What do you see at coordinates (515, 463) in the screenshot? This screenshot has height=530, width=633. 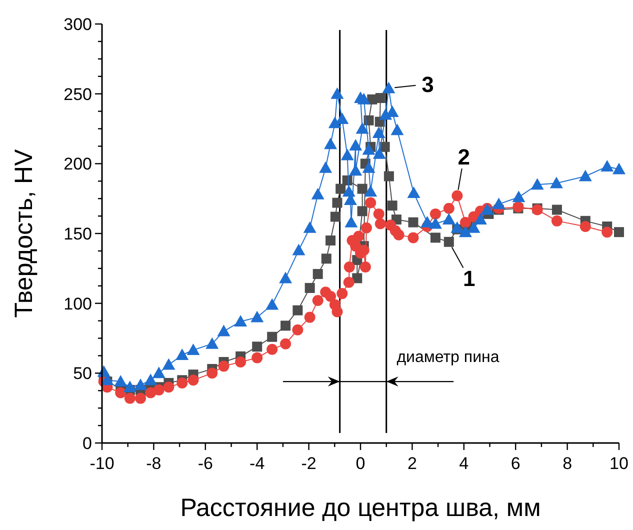 I see `x-tick-label: 6` at bounding box center [515, 463].